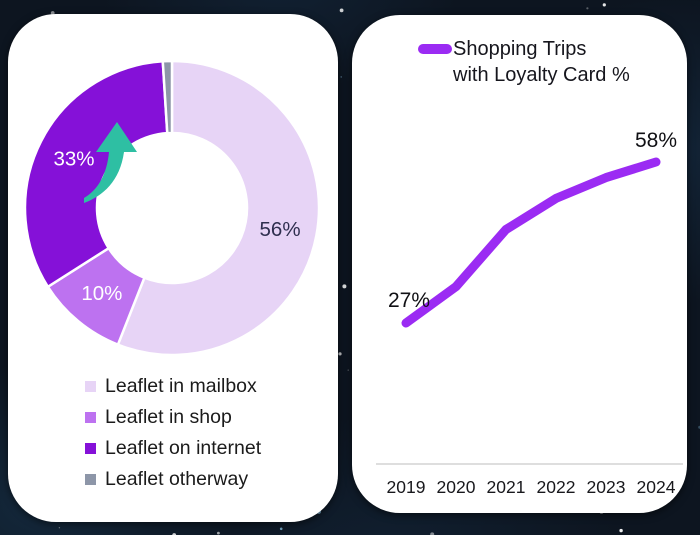 The image size is (700, 535). What do you see at coordinates (101, 293) in the screenshot?
I see `donut-value-label: 10%` at bounding box center [101, 293].